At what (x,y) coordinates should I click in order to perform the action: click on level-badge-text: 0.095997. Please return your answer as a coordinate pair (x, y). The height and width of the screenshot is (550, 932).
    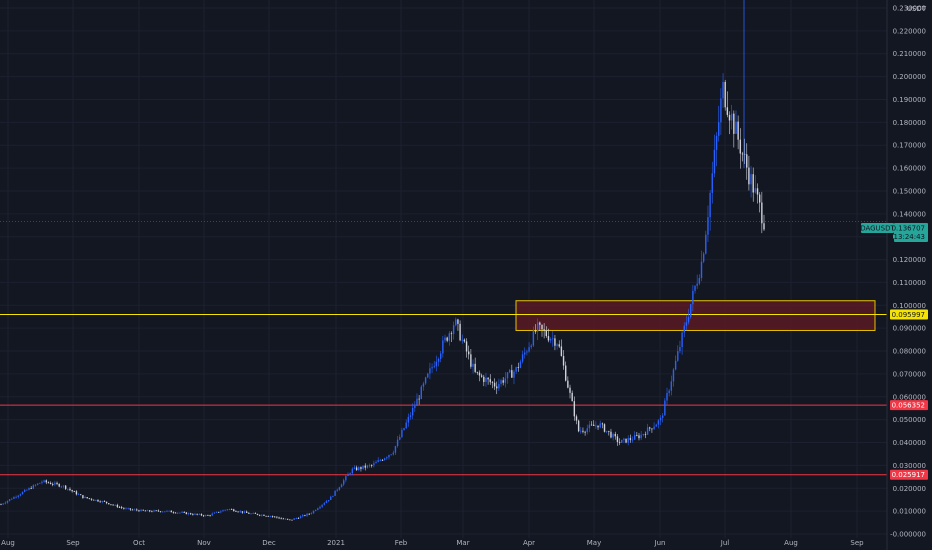
    Looking at the image, I should click on (908, 315).